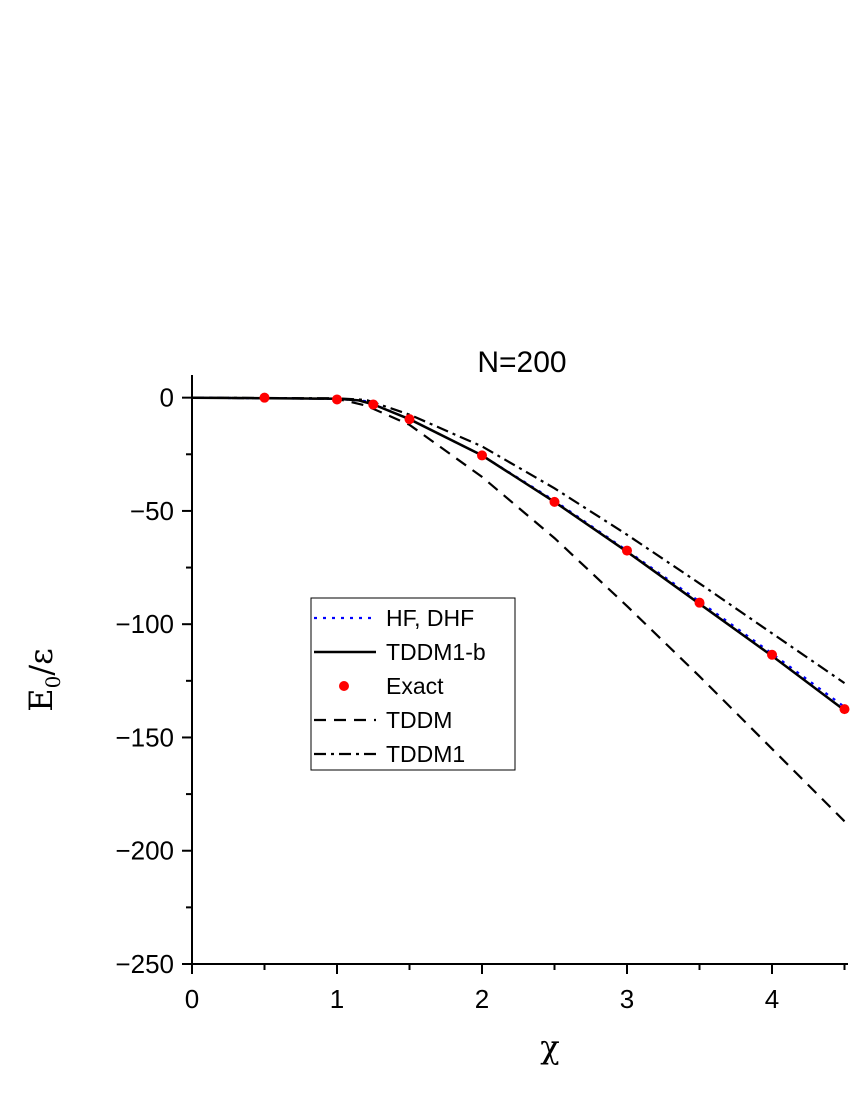 This screenshot has width=850, height=1100. I want to click on y-tick-label: −200, so click(144, 851).